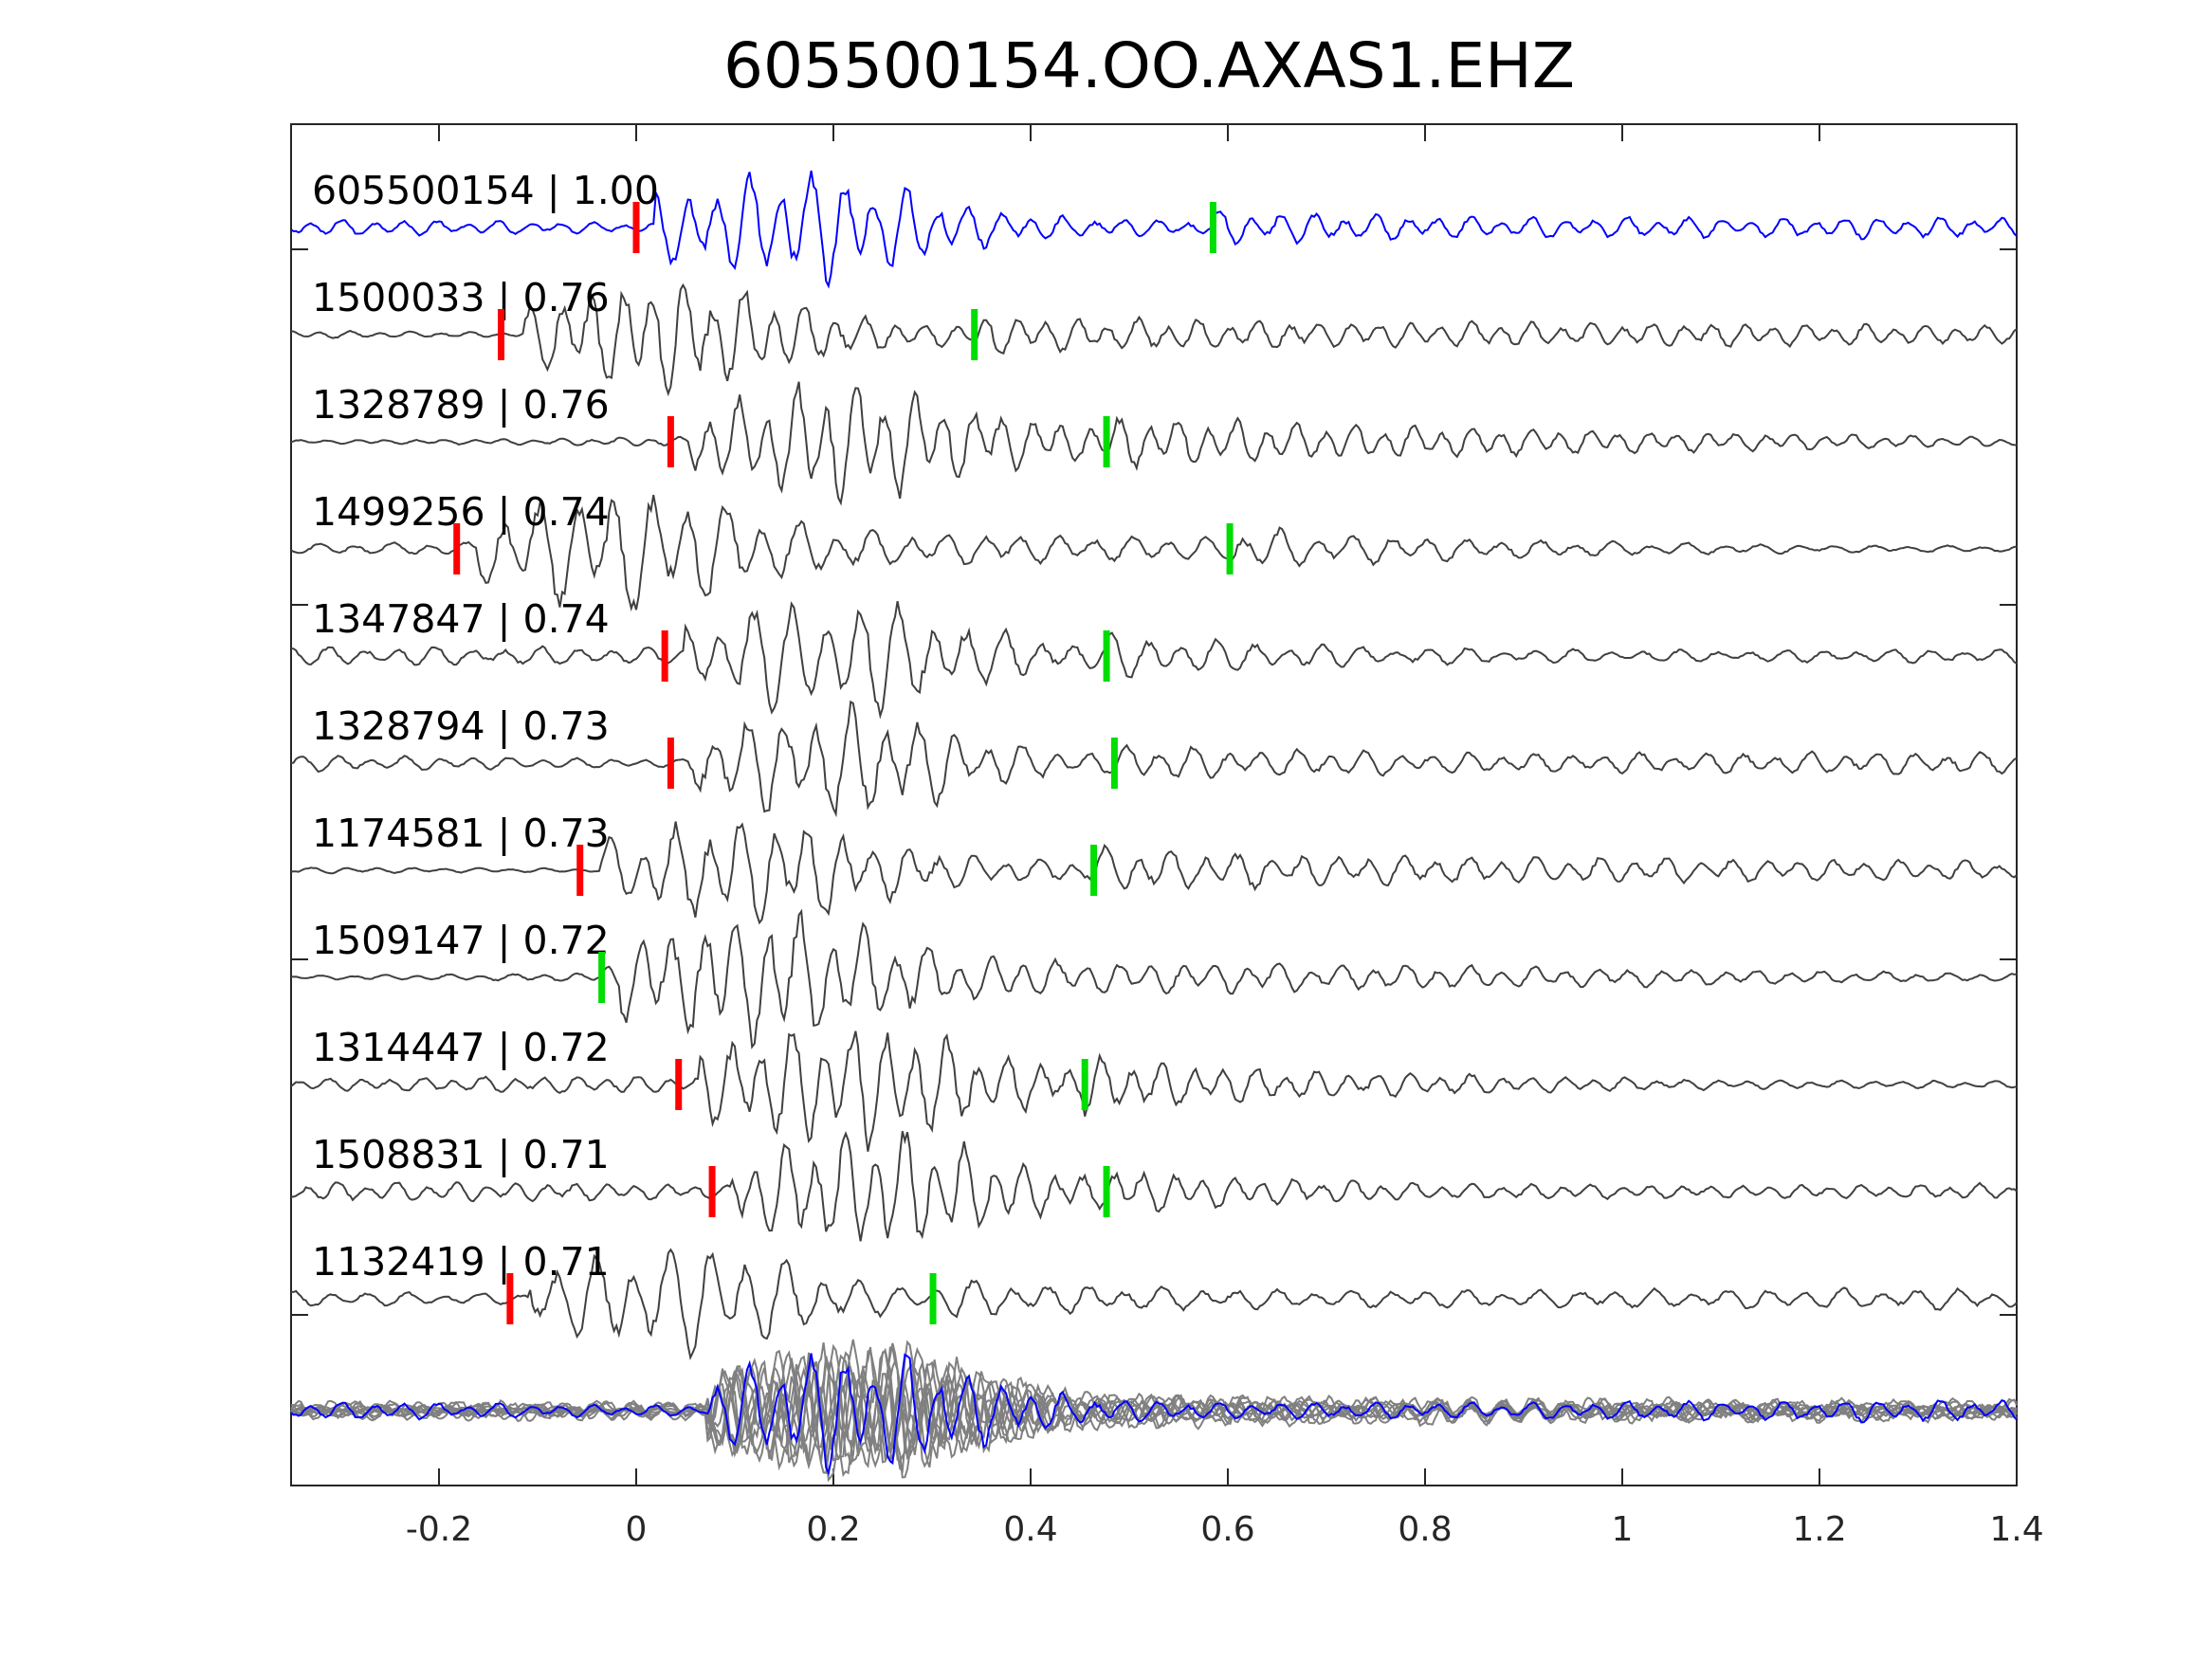 This screenshot has height=1659, width=2212. What do you see at coordinates (439, 1529) in the screenshot?
I see `x-tick-label: -0.2` at bounding box center [439, 1529].